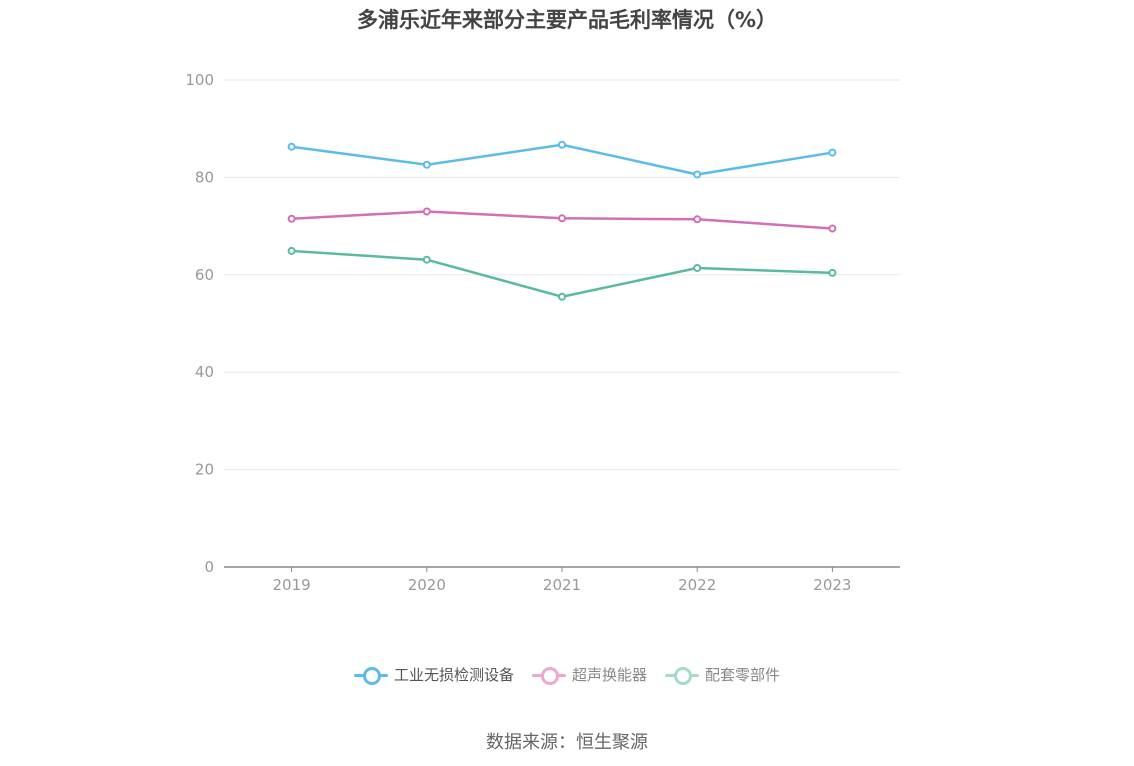 The width and height of the screenshot is (1134, 766). Describe the element at coordinates (697, 219) in the screenshot. I see `data-point-1-2022` at that location.